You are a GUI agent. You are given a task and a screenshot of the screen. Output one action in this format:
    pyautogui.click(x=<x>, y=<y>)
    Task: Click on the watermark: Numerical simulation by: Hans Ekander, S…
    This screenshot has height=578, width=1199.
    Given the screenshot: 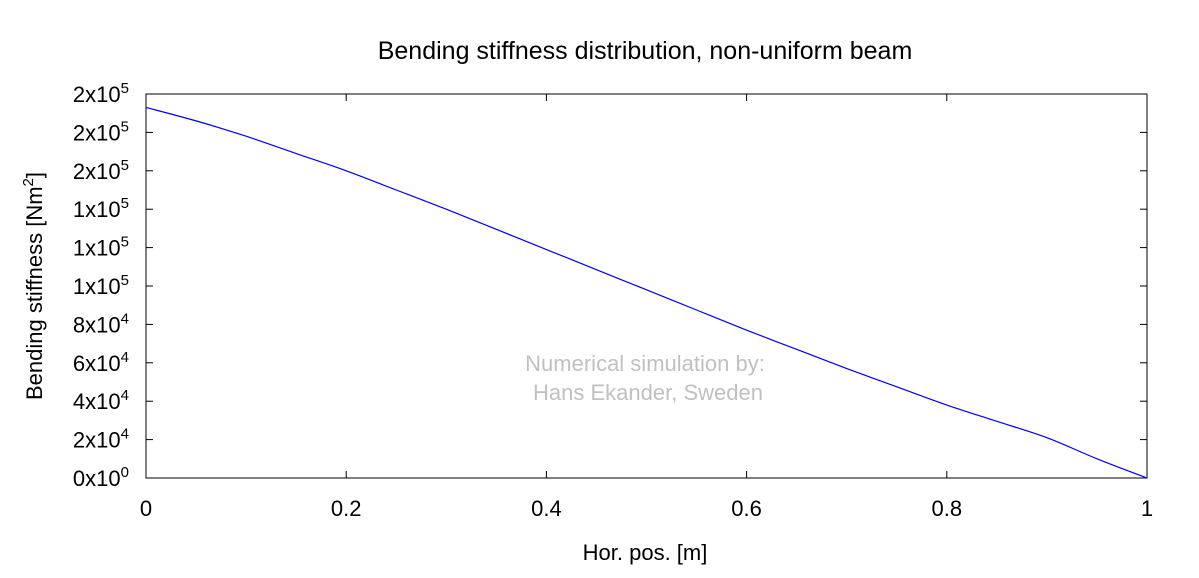 What is the action you would take?
    pyautogui.click(x=645, y=378)
    